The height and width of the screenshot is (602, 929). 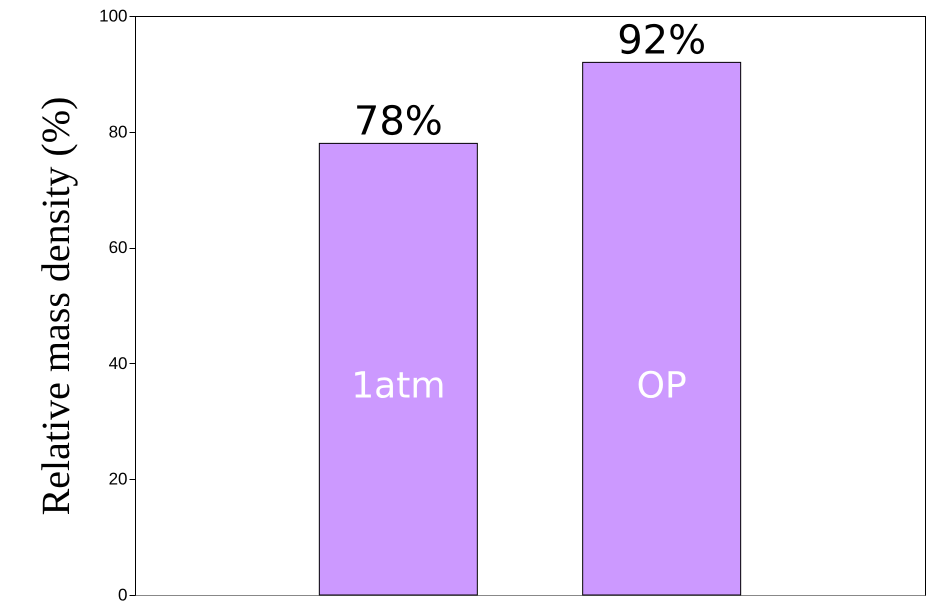 I want to click on y-tick-label: 0, so click(x=123, y=594).